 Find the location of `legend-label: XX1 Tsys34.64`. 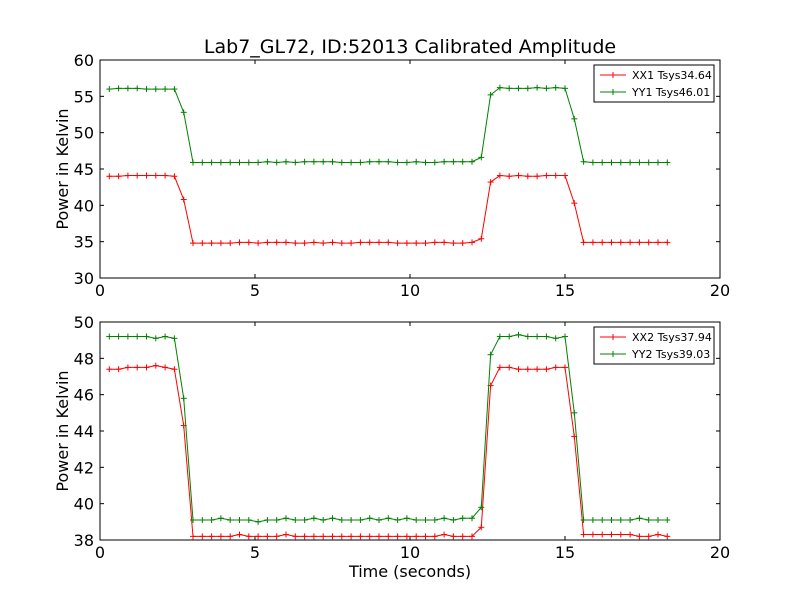

legend-label: XX1 Tsys34.64 is located at coordinates (672, 75).